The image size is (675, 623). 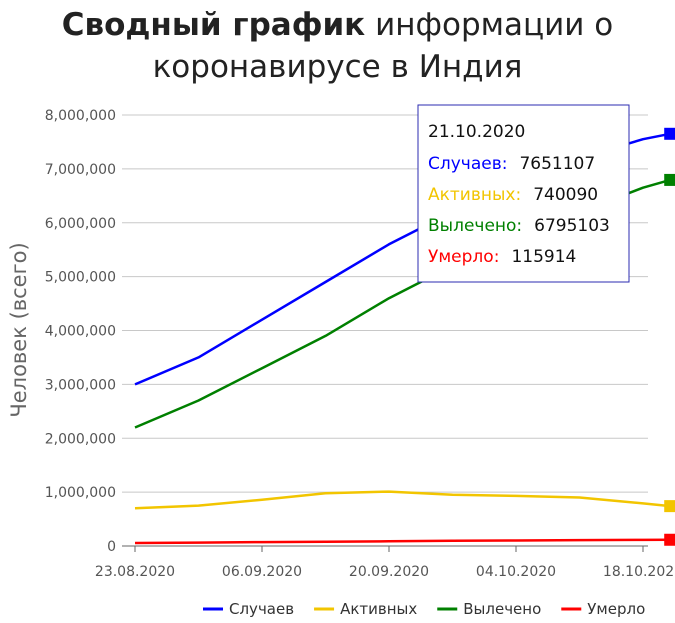 What do you see at coordinates (262, 572) in the screenshot?
I see `x-tick-label: 06.09.2020` at bounding box center [262, 572].